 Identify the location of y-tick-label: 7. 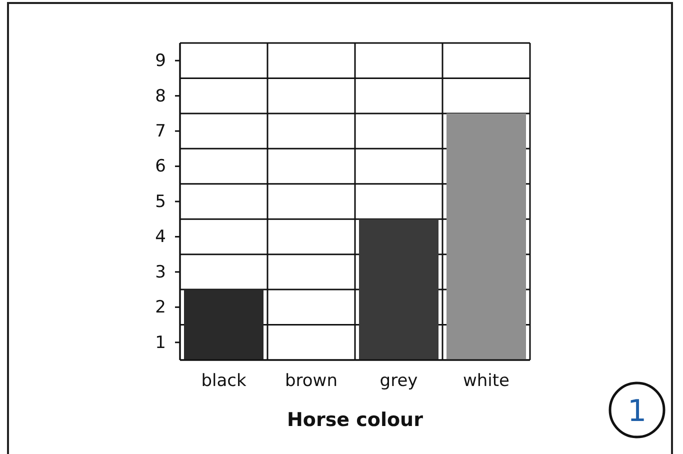
(160, 131).